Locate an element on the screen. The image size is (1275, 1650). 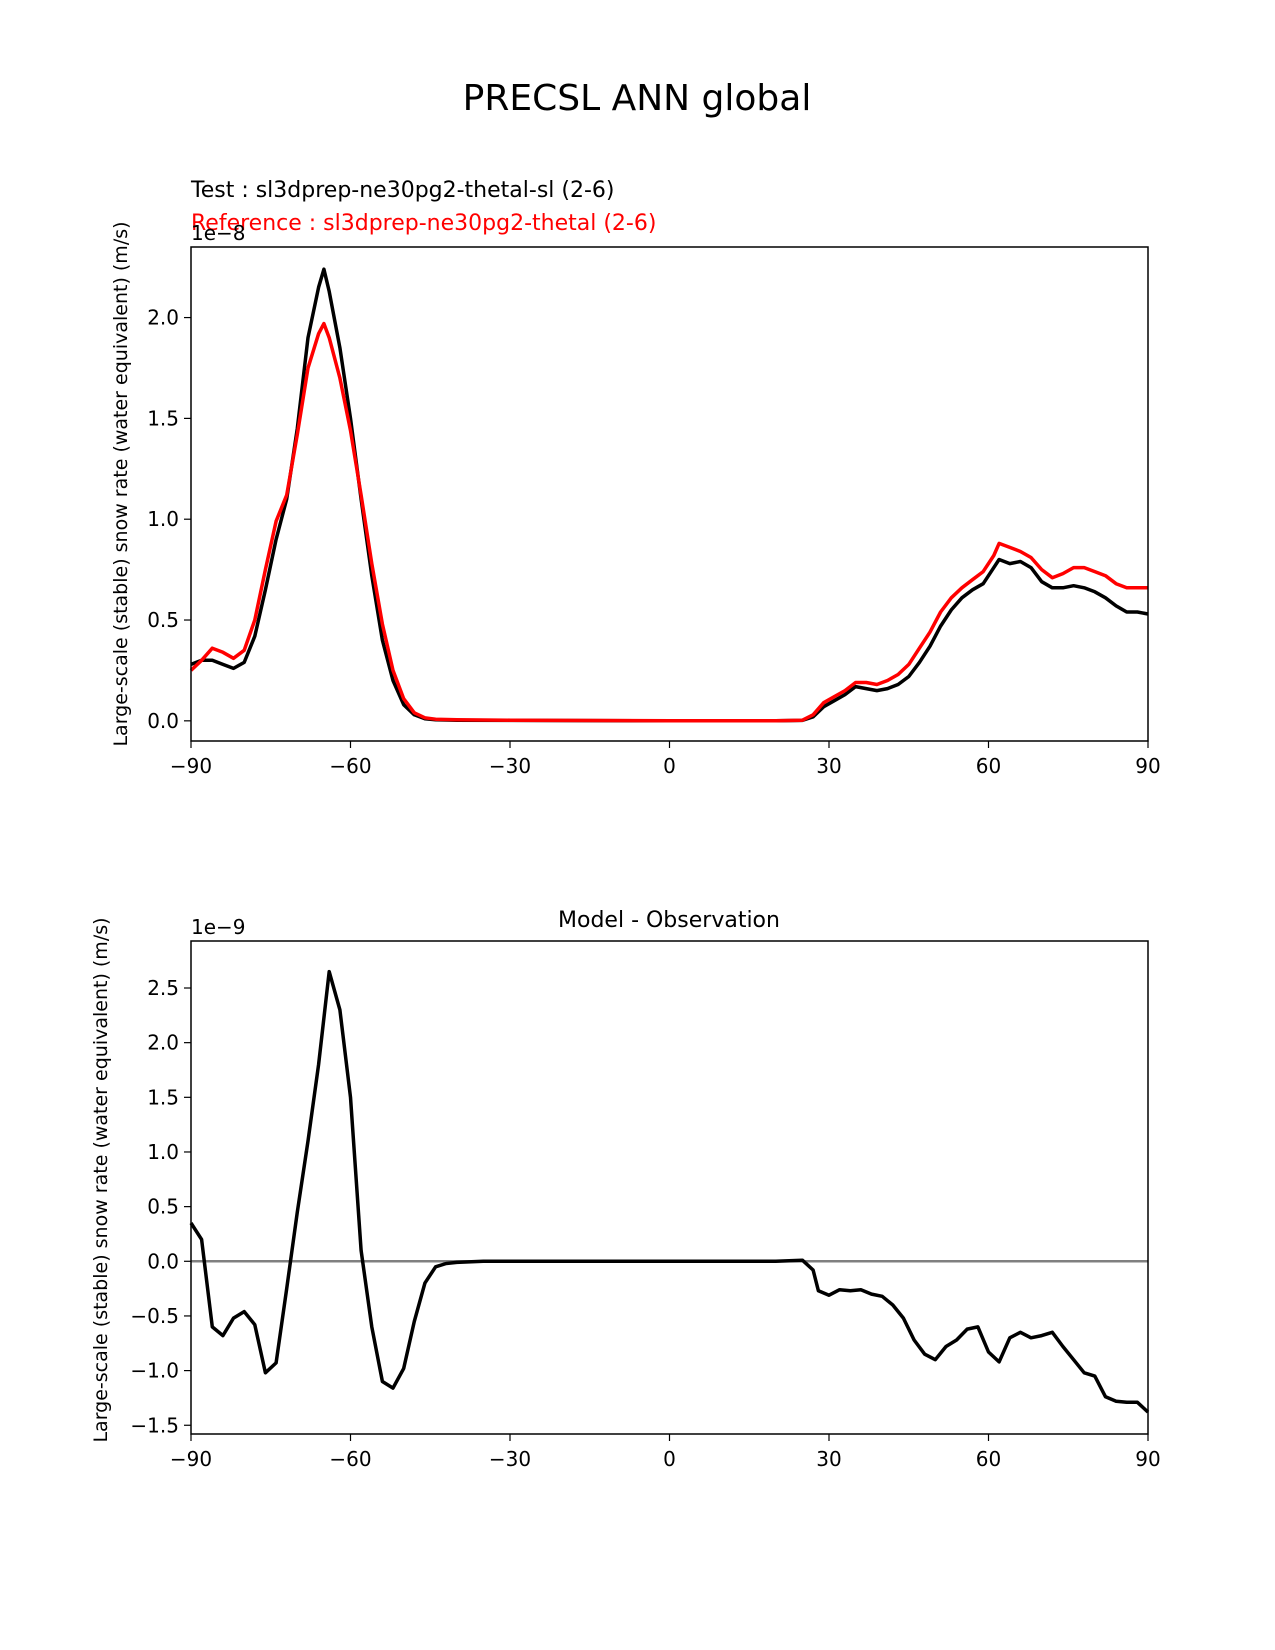
top-xtick-label: 90 is located at coordinates (1147, 766).